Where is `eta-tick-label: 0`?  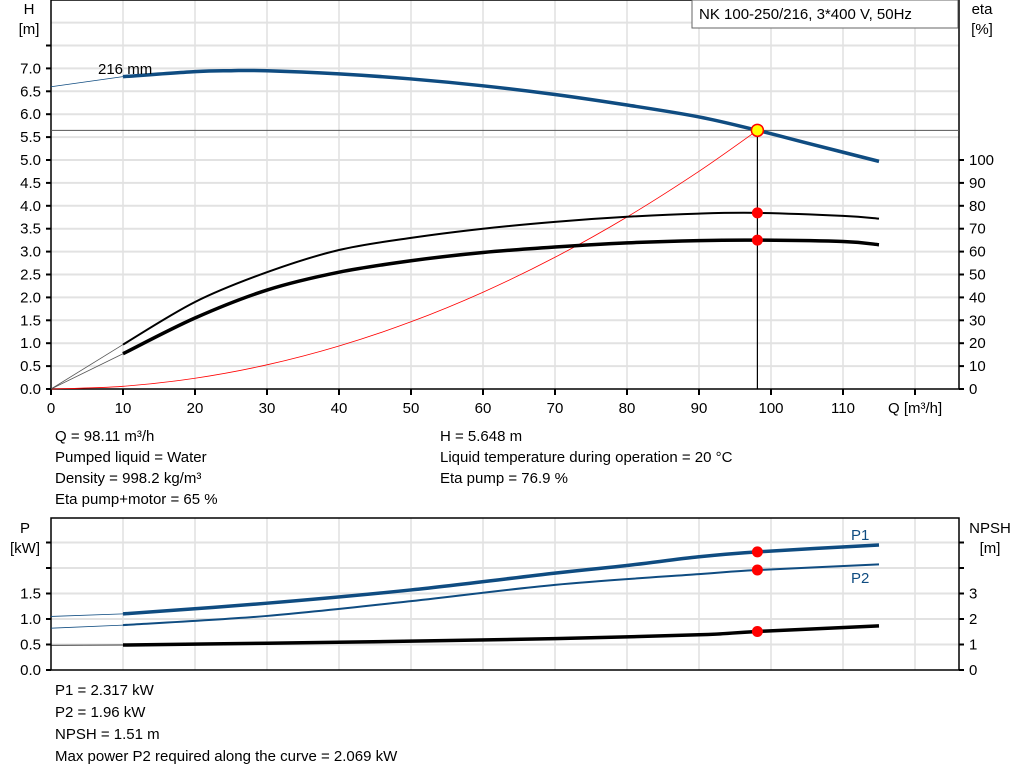
eta-tick-label: 0 is located at coordinates (973, 389).